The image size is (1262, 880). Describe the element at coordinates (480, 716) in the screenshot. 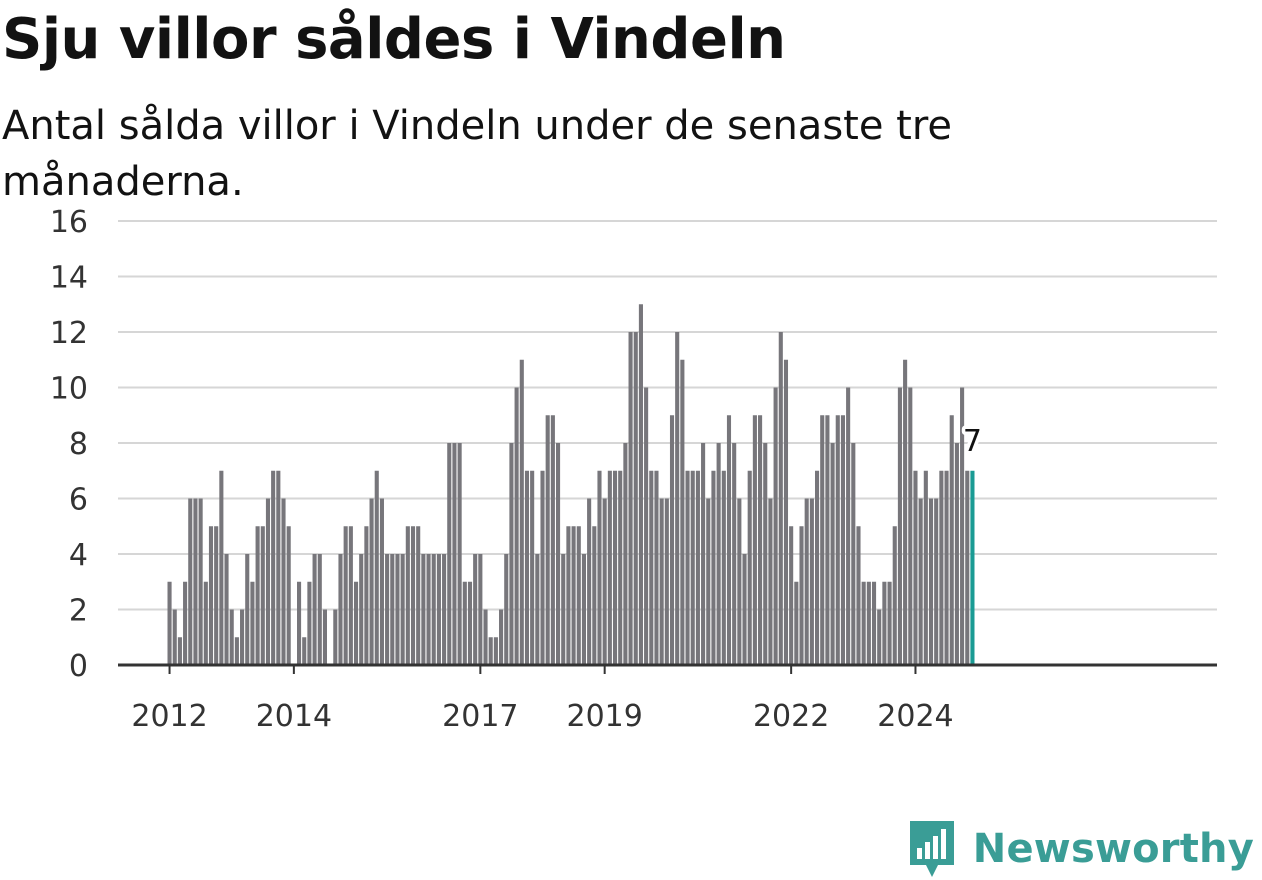

I see `x-tick-label: 2017` at that location.